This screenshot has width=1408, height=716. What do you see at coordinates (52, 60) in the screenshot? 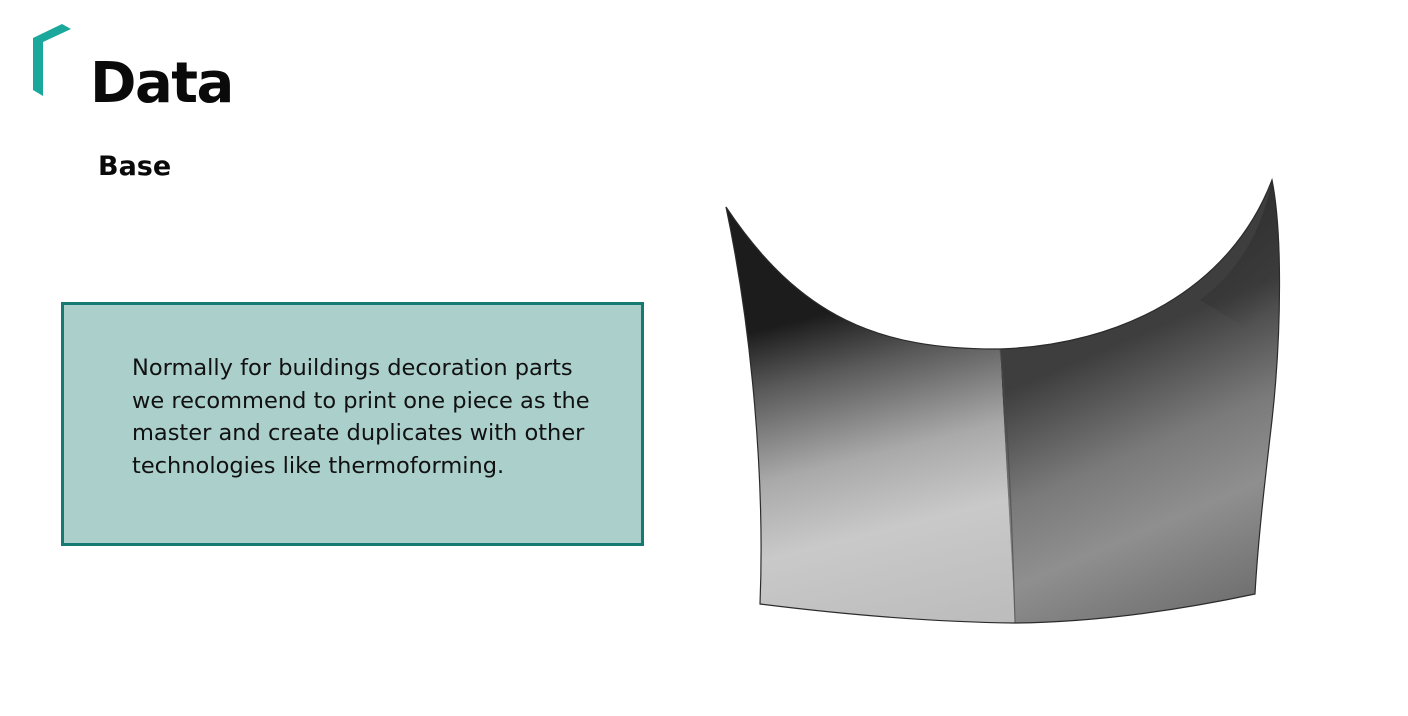
I see `corner-bracket-icon` at bounding box center [52, 60].